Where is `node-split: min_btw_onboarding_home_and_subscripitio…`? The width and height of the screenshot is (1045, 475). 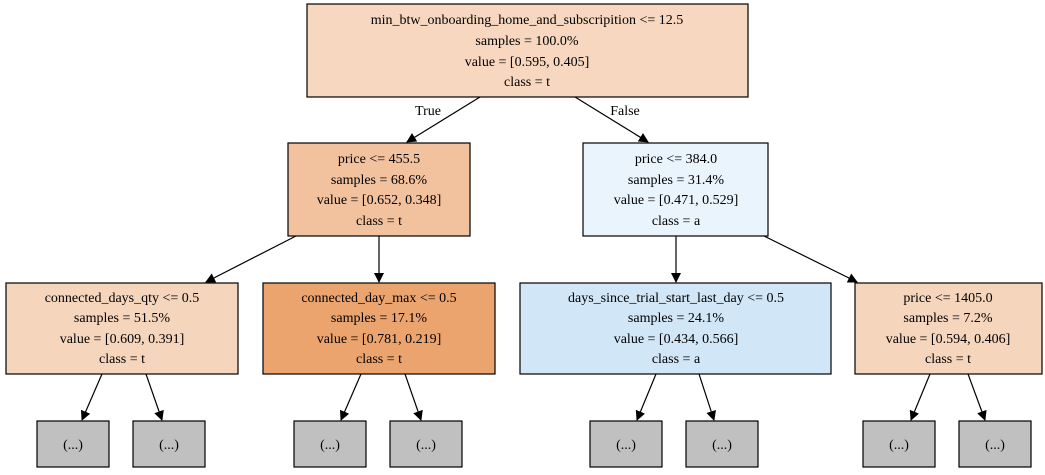
node-split: min_btw_onboarding_home_and_subscripitio… is located at coordinates (527, 20).